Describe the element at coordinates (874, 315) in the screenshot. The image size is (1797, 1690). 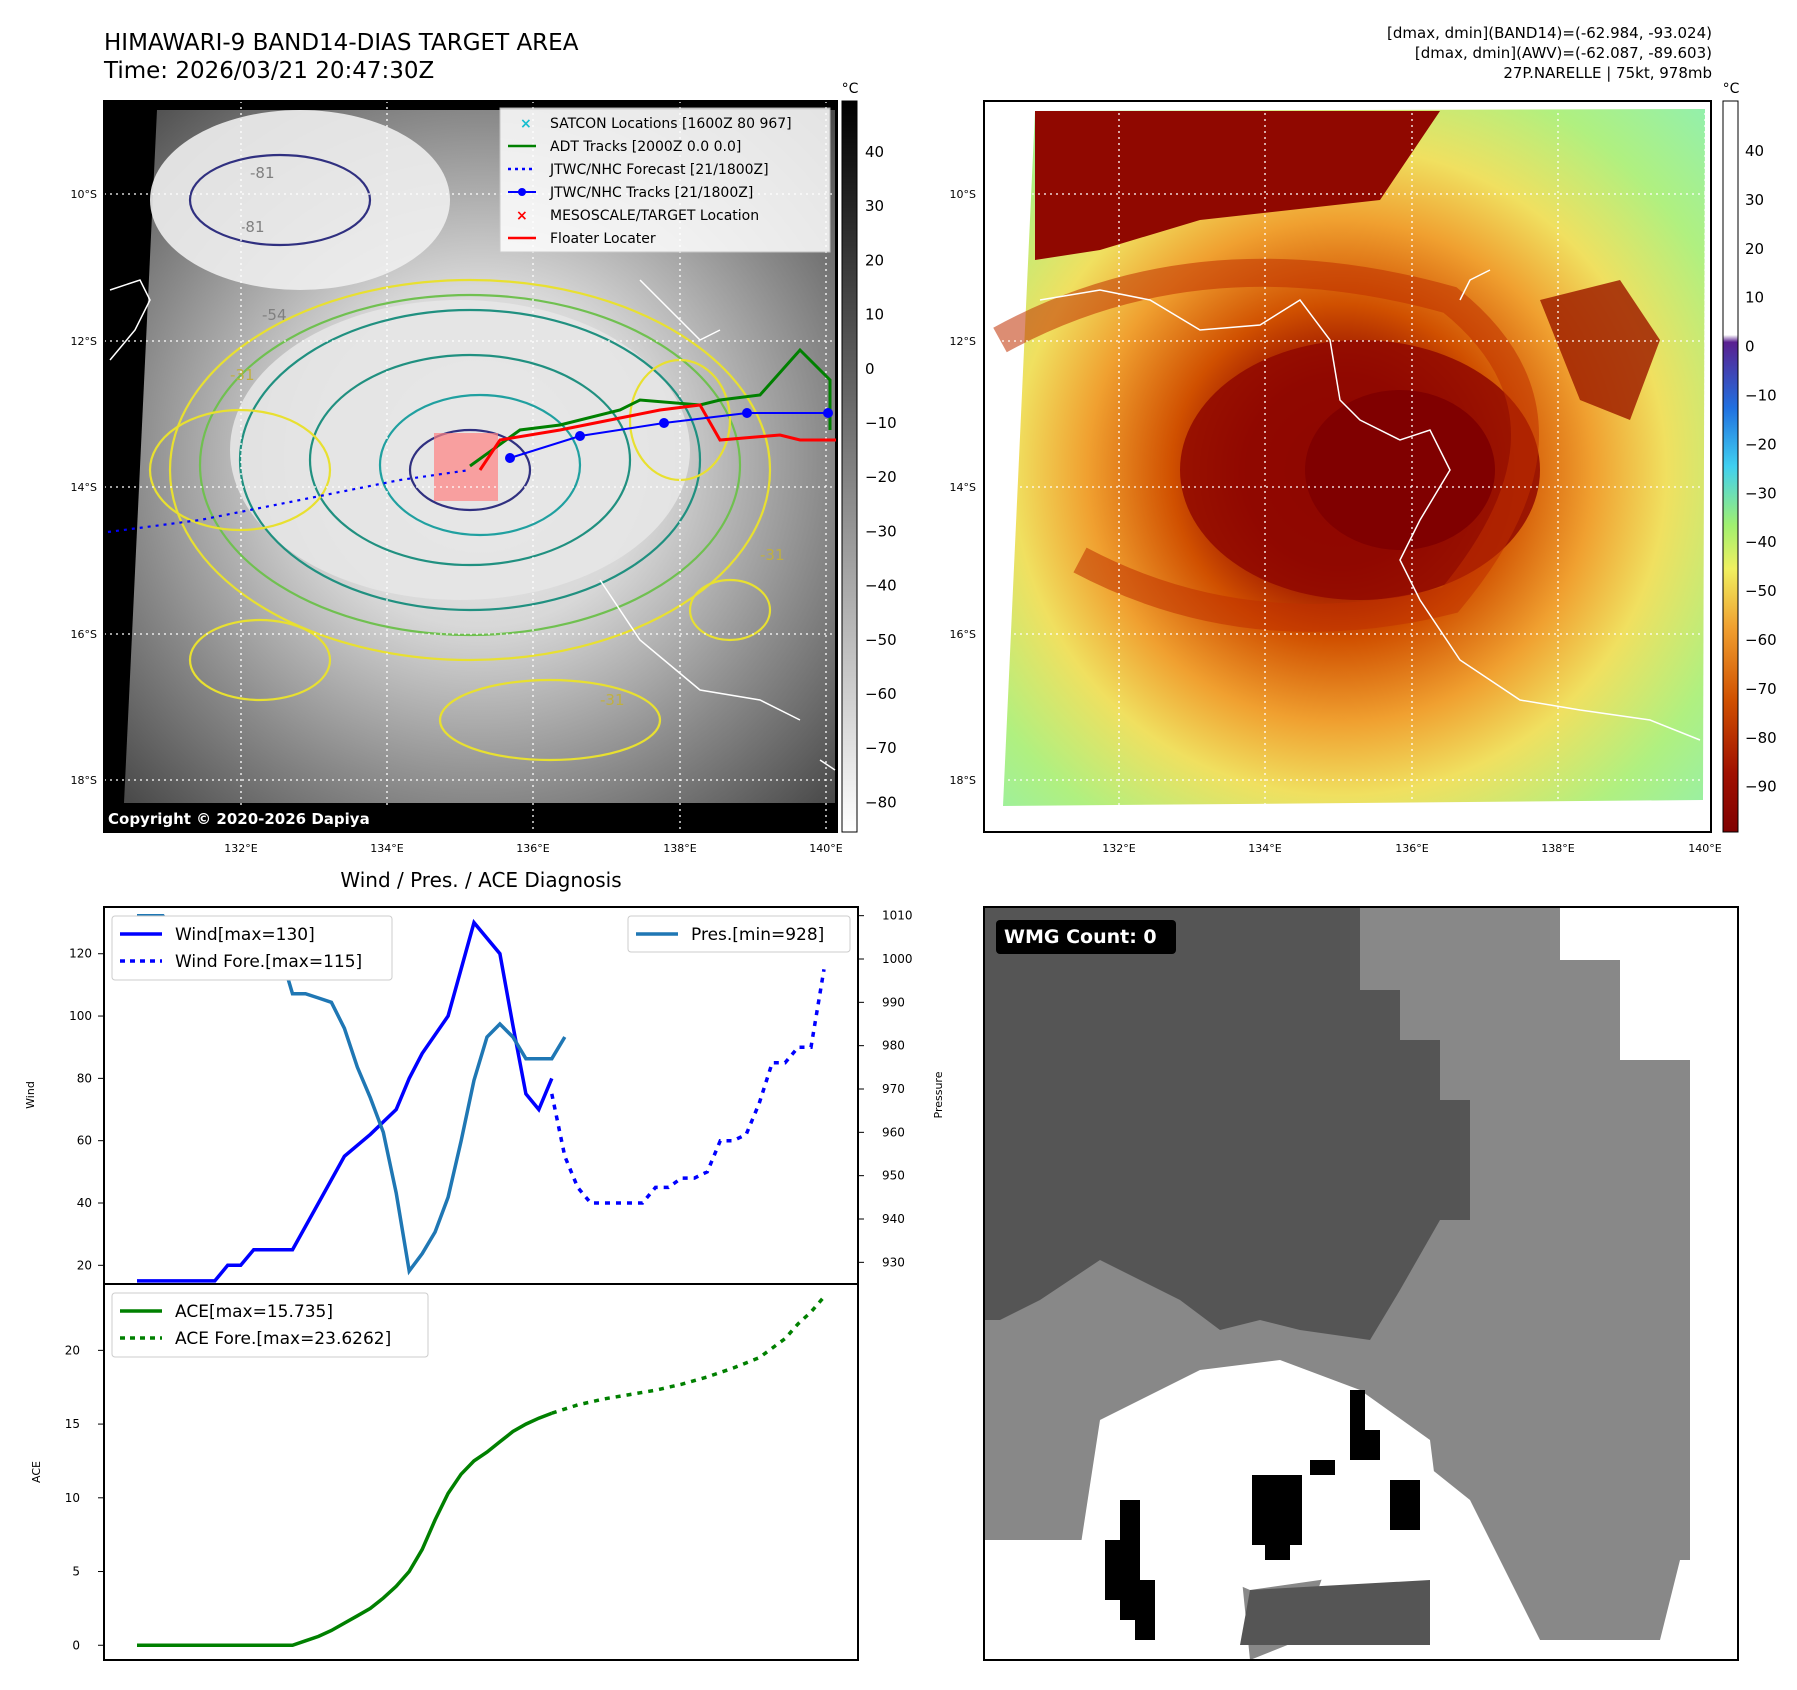
I see `gray-colorbar-tick: 10` at that location.